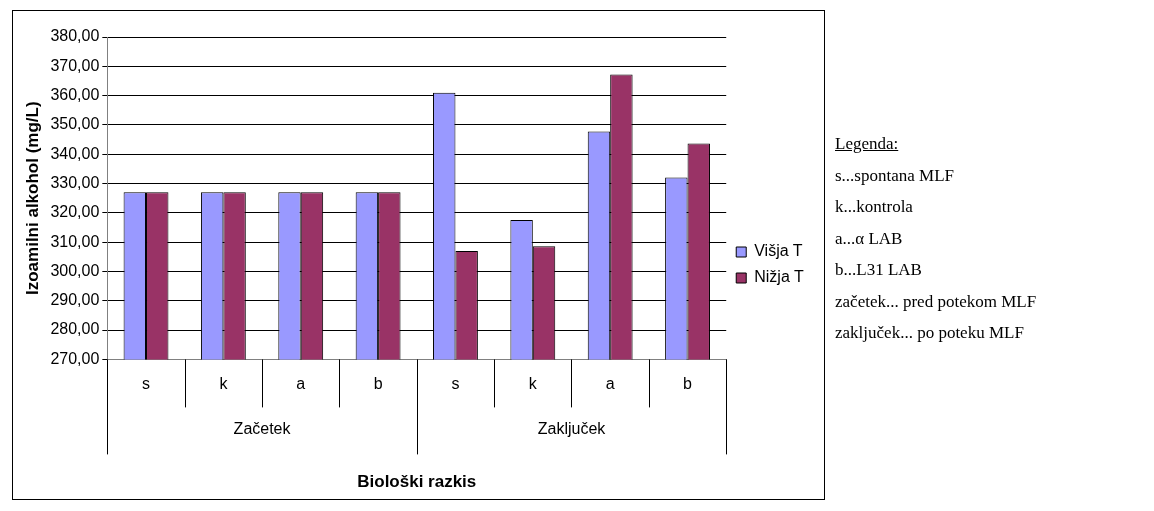 The width and height of the screenshot is (1154, 511). What do you see at coordinates (75, 124) in the screenshot?
I see `y-tick-label: 350,00` at bounding box center [75, 124].